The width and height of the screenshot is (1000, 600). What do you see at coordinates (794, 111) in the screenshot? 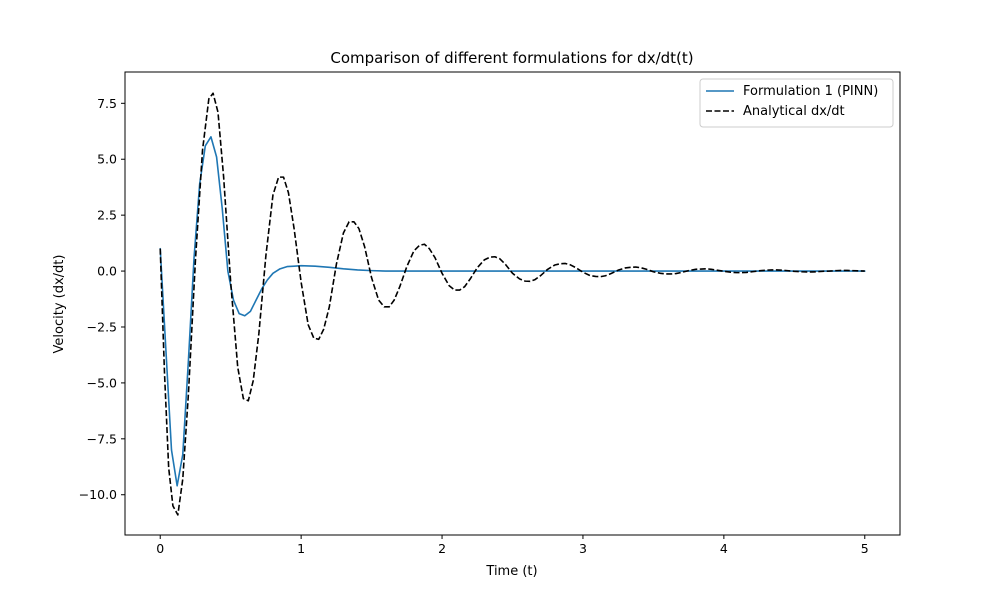
I see `legend-label-analytical: Analytical dx/dt` at bounding box center [794, 111].